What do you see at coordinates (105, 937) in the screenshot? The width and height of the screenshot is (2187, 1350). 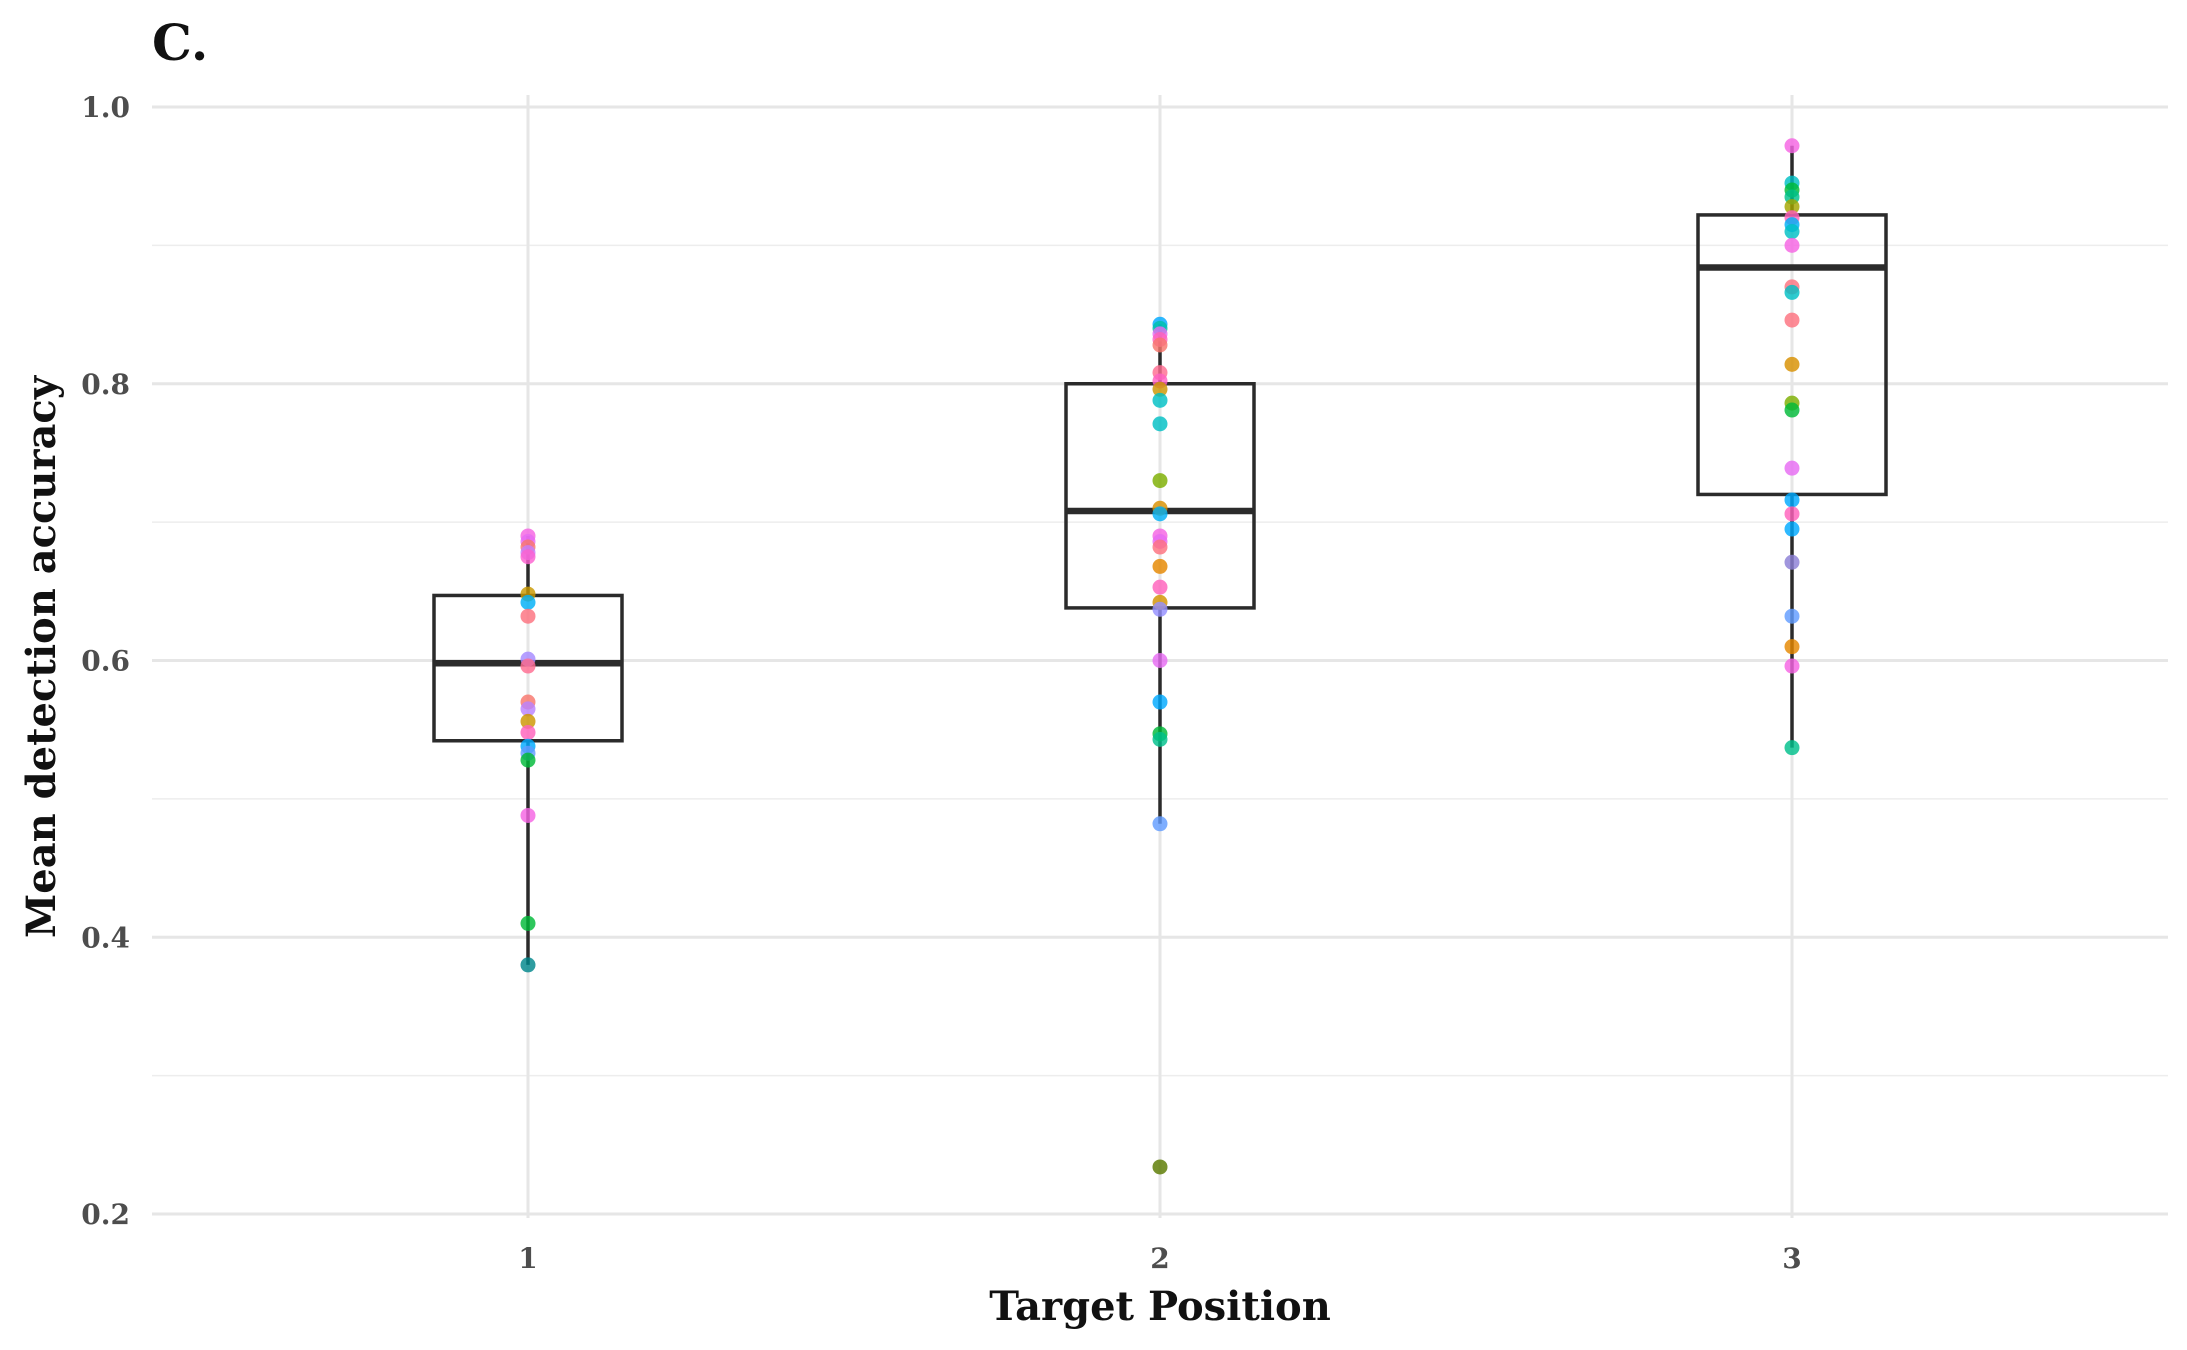 I see `y-tick-label: 0.4` at bounding box center [105, 937].